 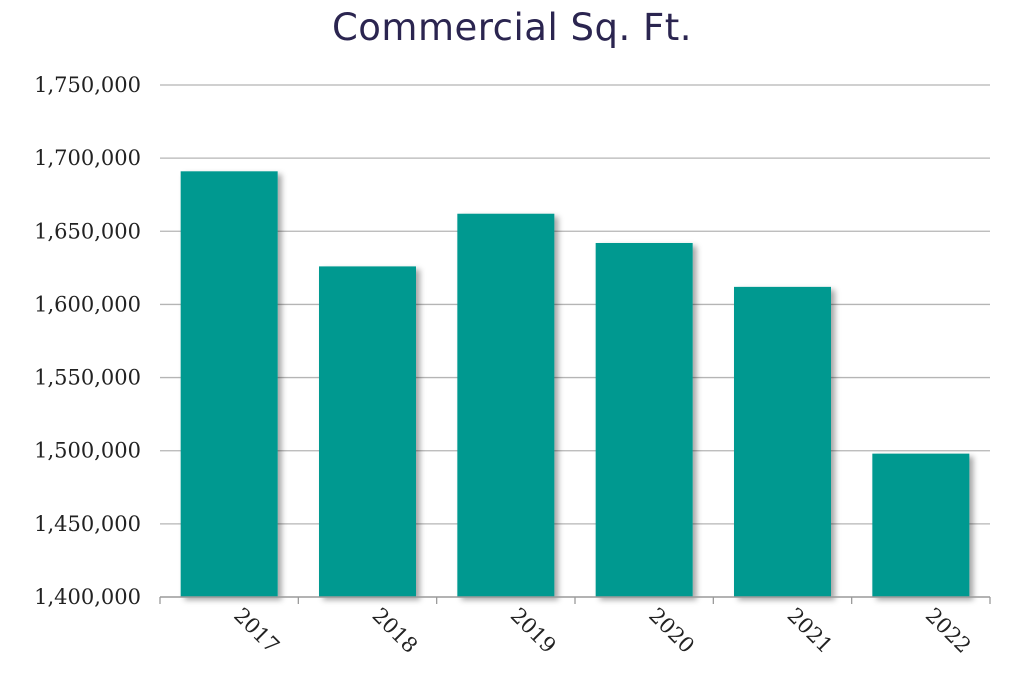 I want to click on y-tick-label: 1,650,000, so click(x=87, y=231).